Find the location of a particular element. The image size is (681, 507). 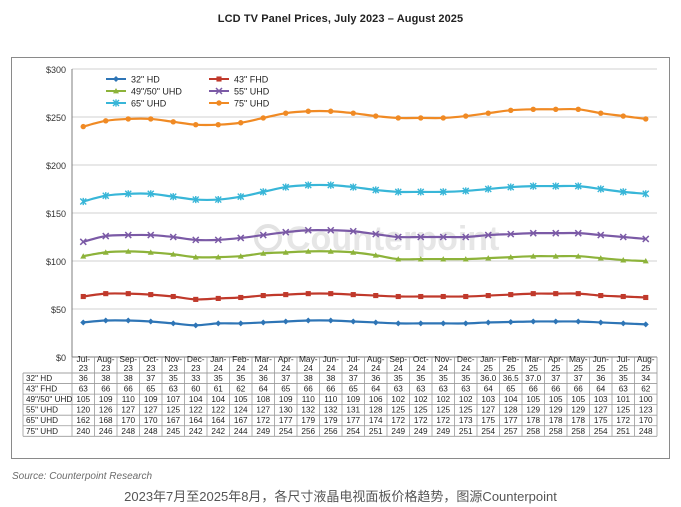

table-cell: 164 is located at coordinates (196, 420).